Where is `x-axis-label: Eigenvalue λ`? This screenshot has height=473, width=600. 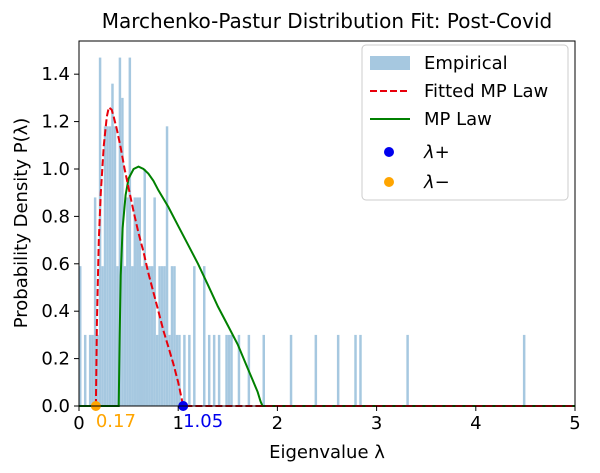
x-axis-label: Eigenvalue λ is located at coordinates (327, 452).